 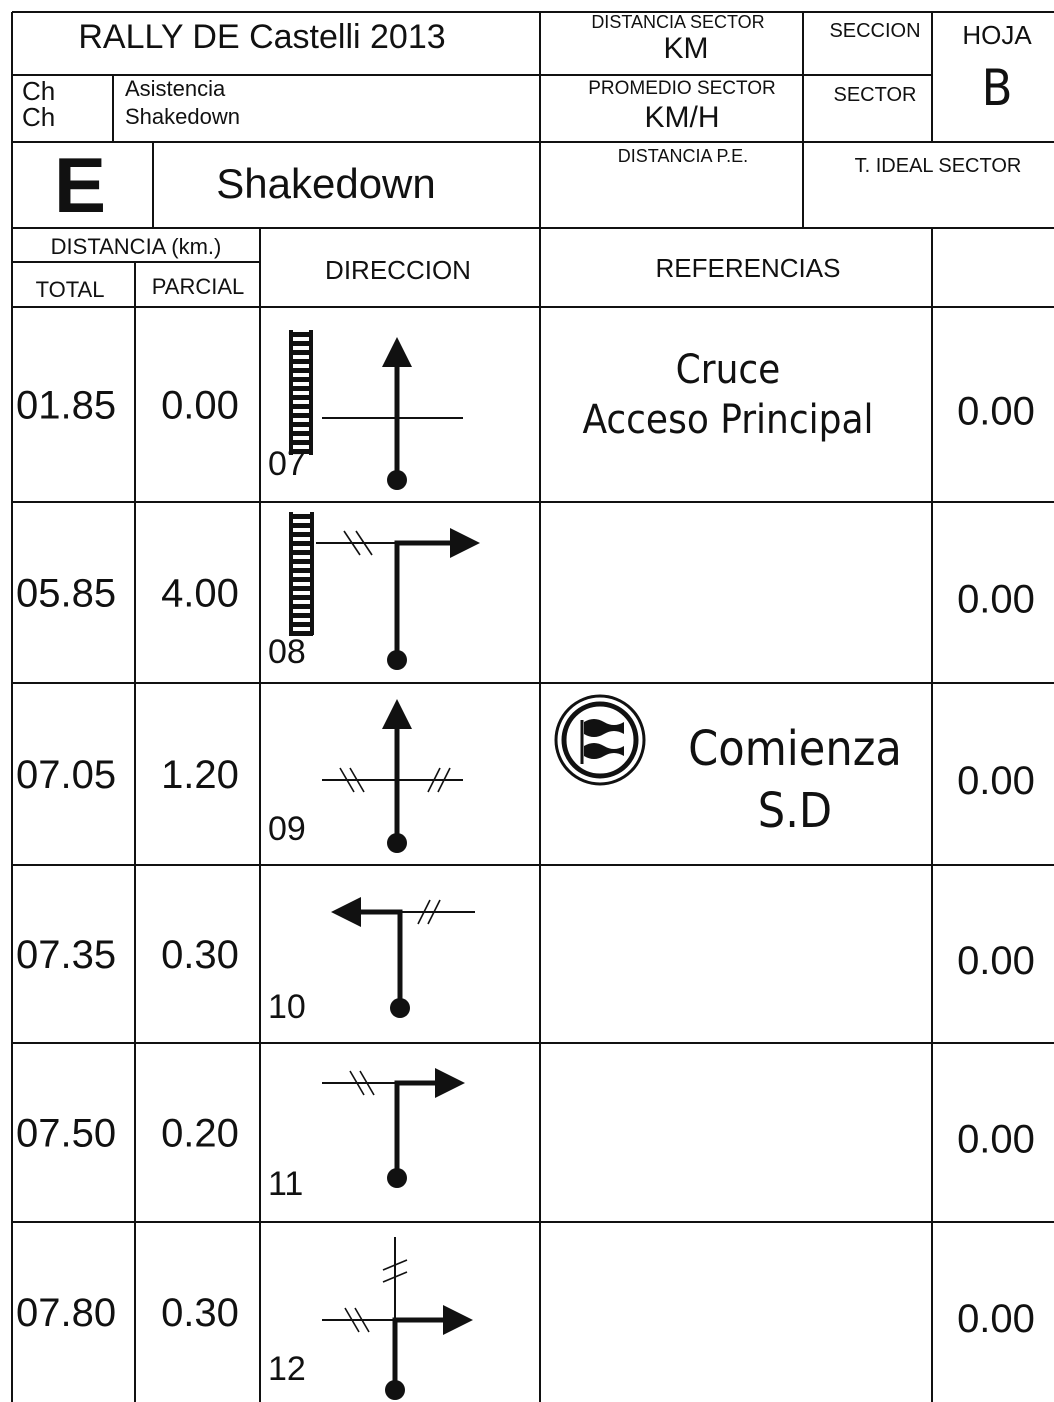 What do you see at coordinates (200, 594) in the screenshot?
I see `parcial: 4.00` at bounding box center [200, 594].